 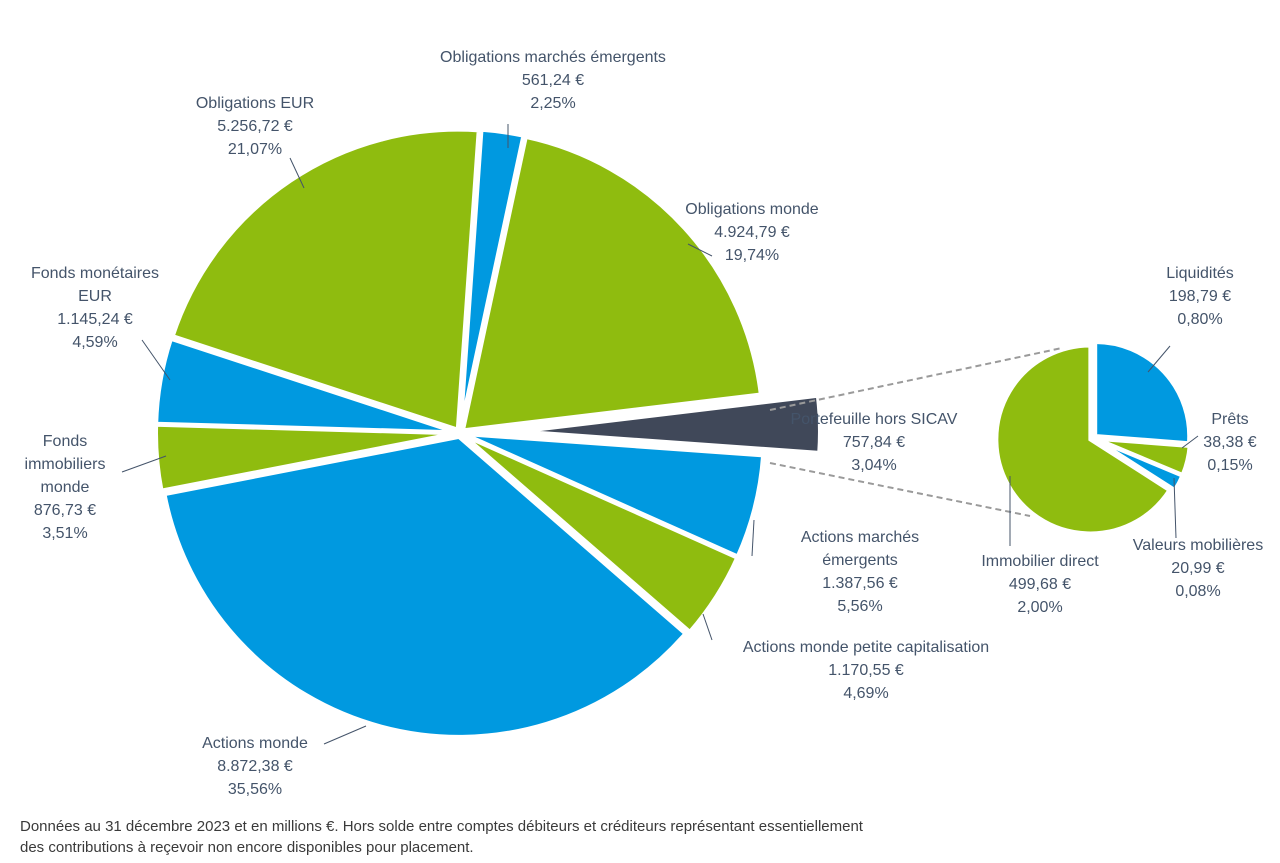 I want to click on leader-obl-monde, so click(x=700, y=250).